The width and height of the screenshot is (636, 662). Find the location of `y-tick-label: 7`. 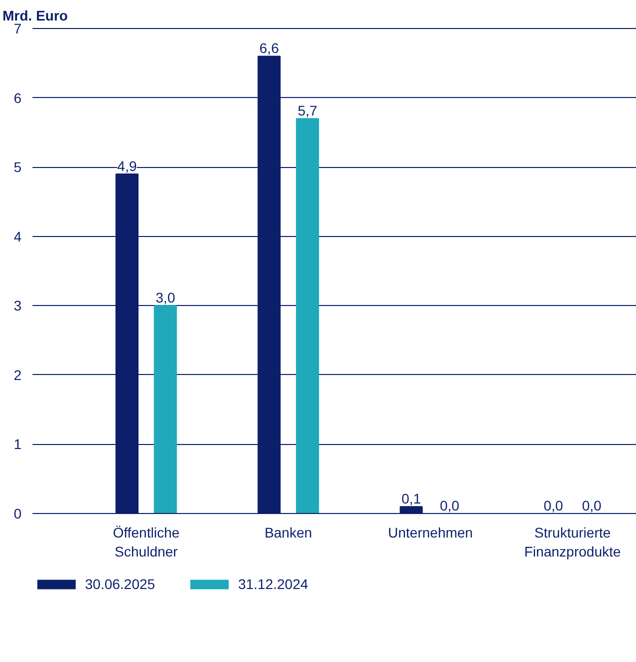

y-tick-label: 7 is located at coordinates (18, 28).